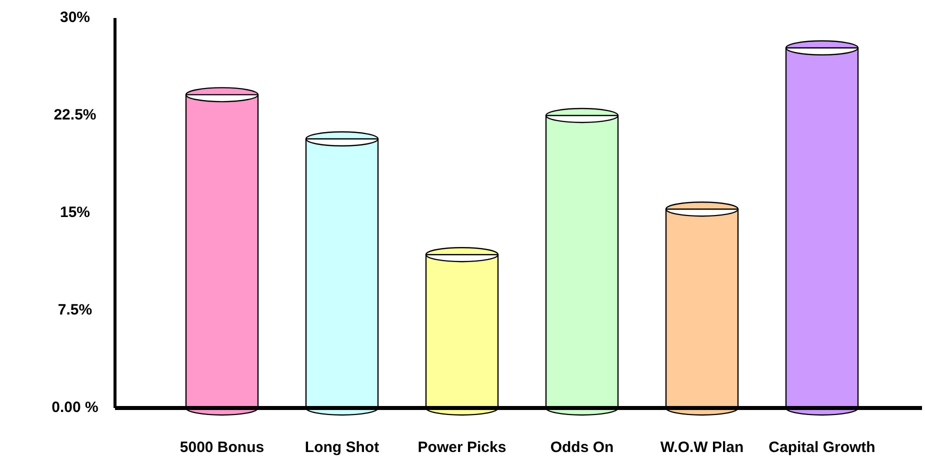 This screenshot has height=463, width=925. Describe the element at coordinates (822, 447) in the screenshot. I see `x-tick-label: Capital Growth` at that location.